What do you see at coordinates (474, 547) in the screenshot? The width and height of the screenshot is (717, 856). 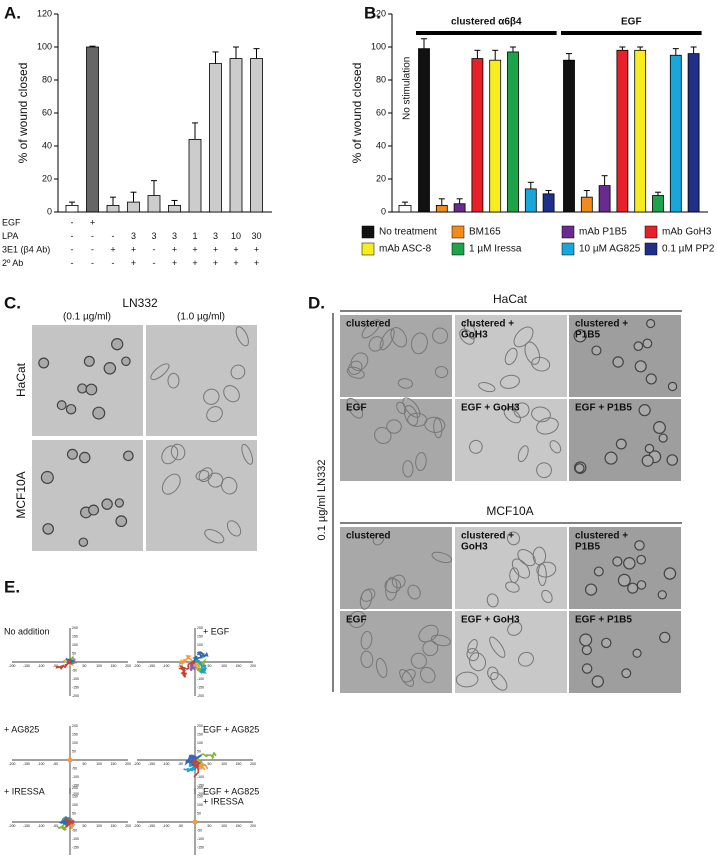 I see `tile-label: GoH3` at bounding box center [474, 547].